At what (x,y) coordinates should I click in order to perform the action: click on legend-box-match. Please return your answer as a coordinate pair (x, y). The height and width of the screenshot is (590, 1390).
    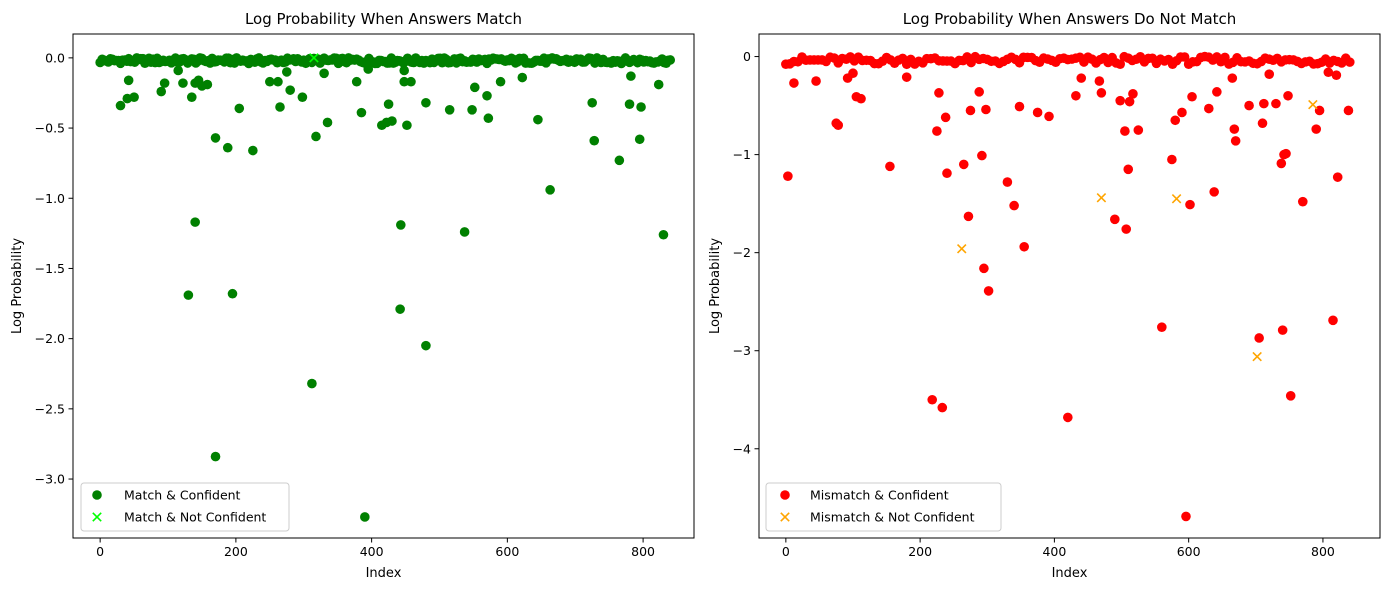
    Looking at the image, I should click on (185, 507).